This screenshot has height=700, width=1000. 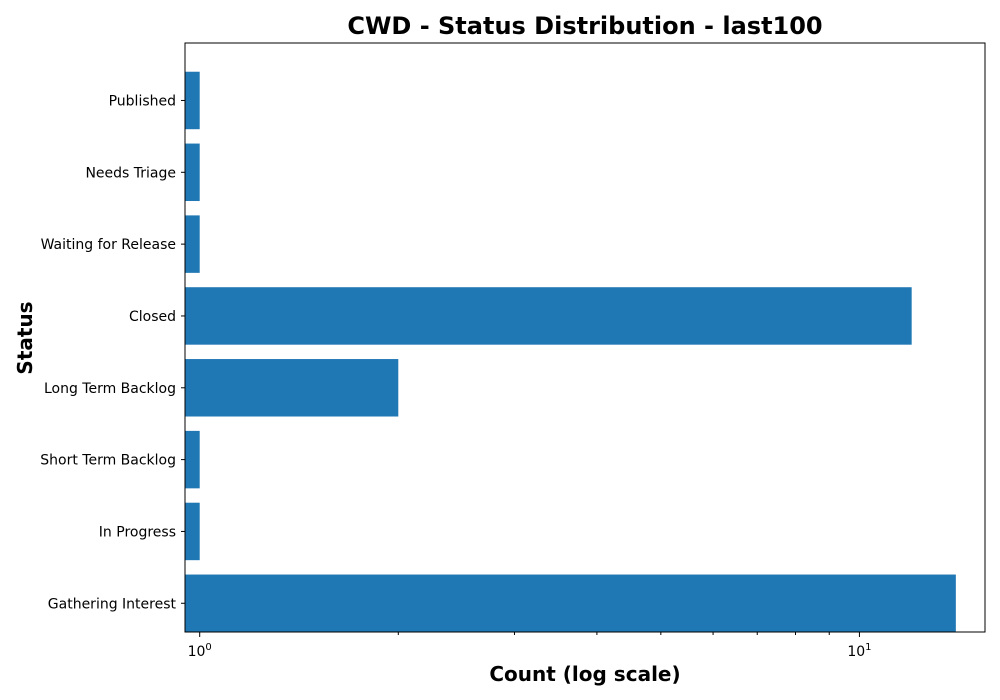 What do you see at coordinates (137, 532) in the screenshot?
I see `y-tick-label: In Progress` at bounding box center [137, 532].